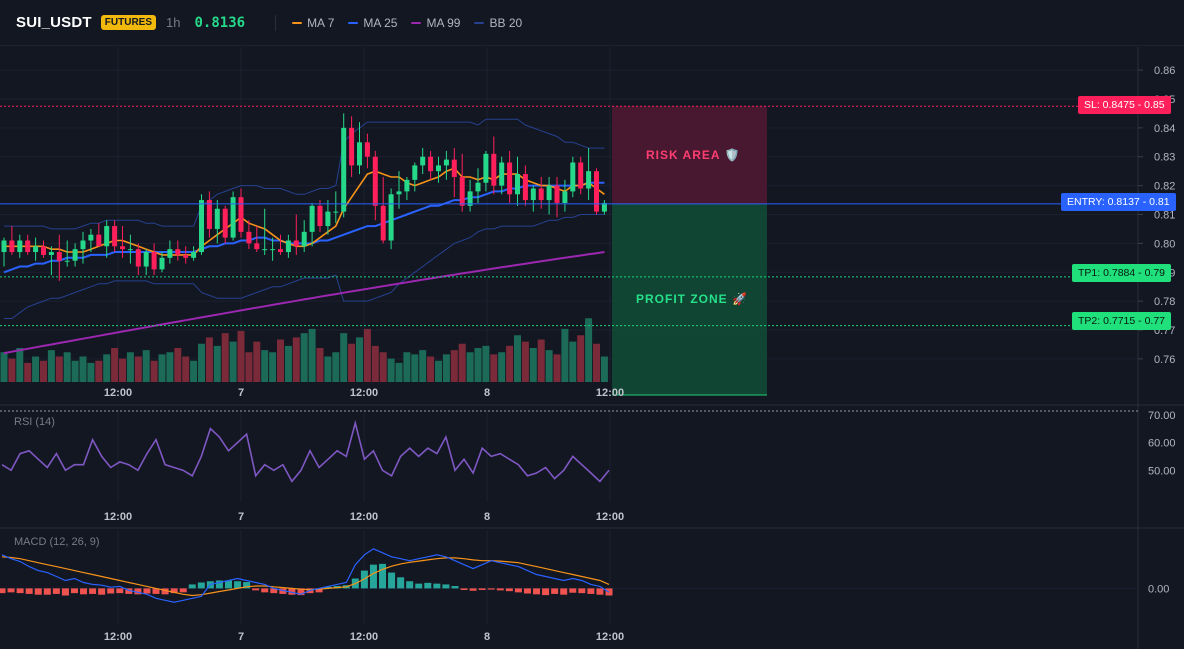 The height and width of the screenshot is (649, 1184). I want to click on stop-loss-axis: 0.85, so click(1154, 105).